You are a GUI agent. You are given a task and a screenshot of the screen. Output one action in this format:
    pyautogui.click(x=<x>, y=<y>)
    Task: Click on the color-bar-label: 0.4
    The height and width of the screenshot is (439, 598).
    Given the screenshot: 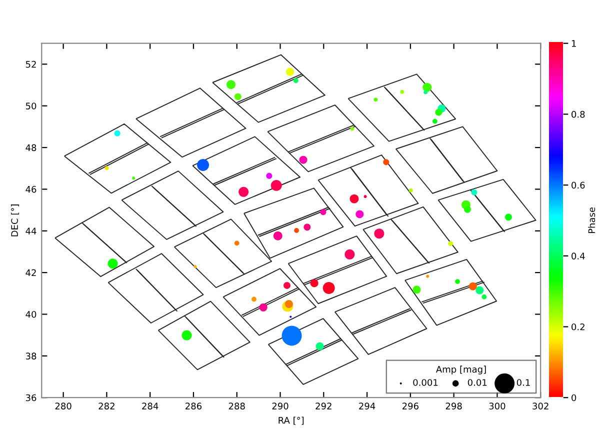 What is the action you would take?
    pyautogui.click(x=578, y=256)
    